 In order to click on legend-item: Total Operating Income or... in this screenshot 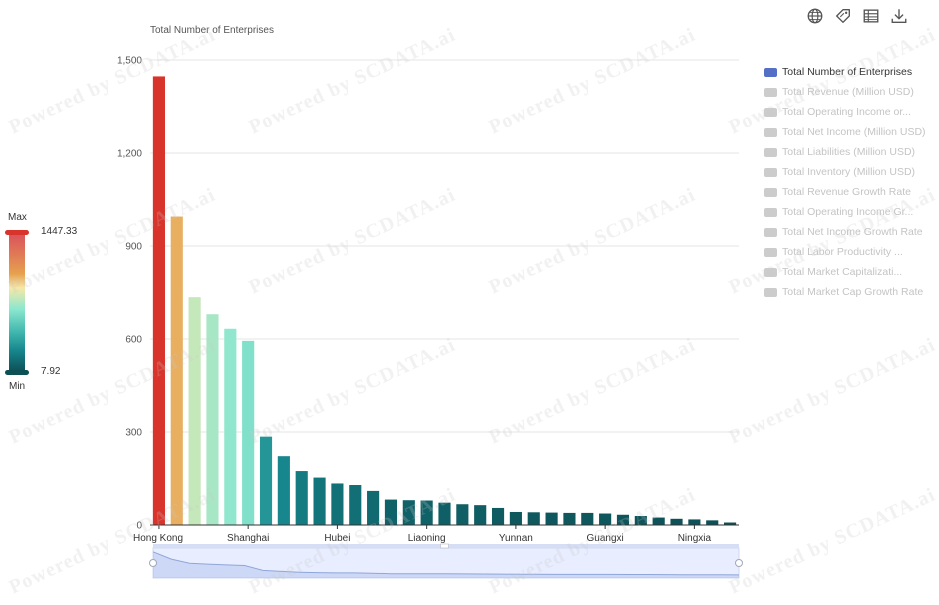, I will do `click(845, 112)`.